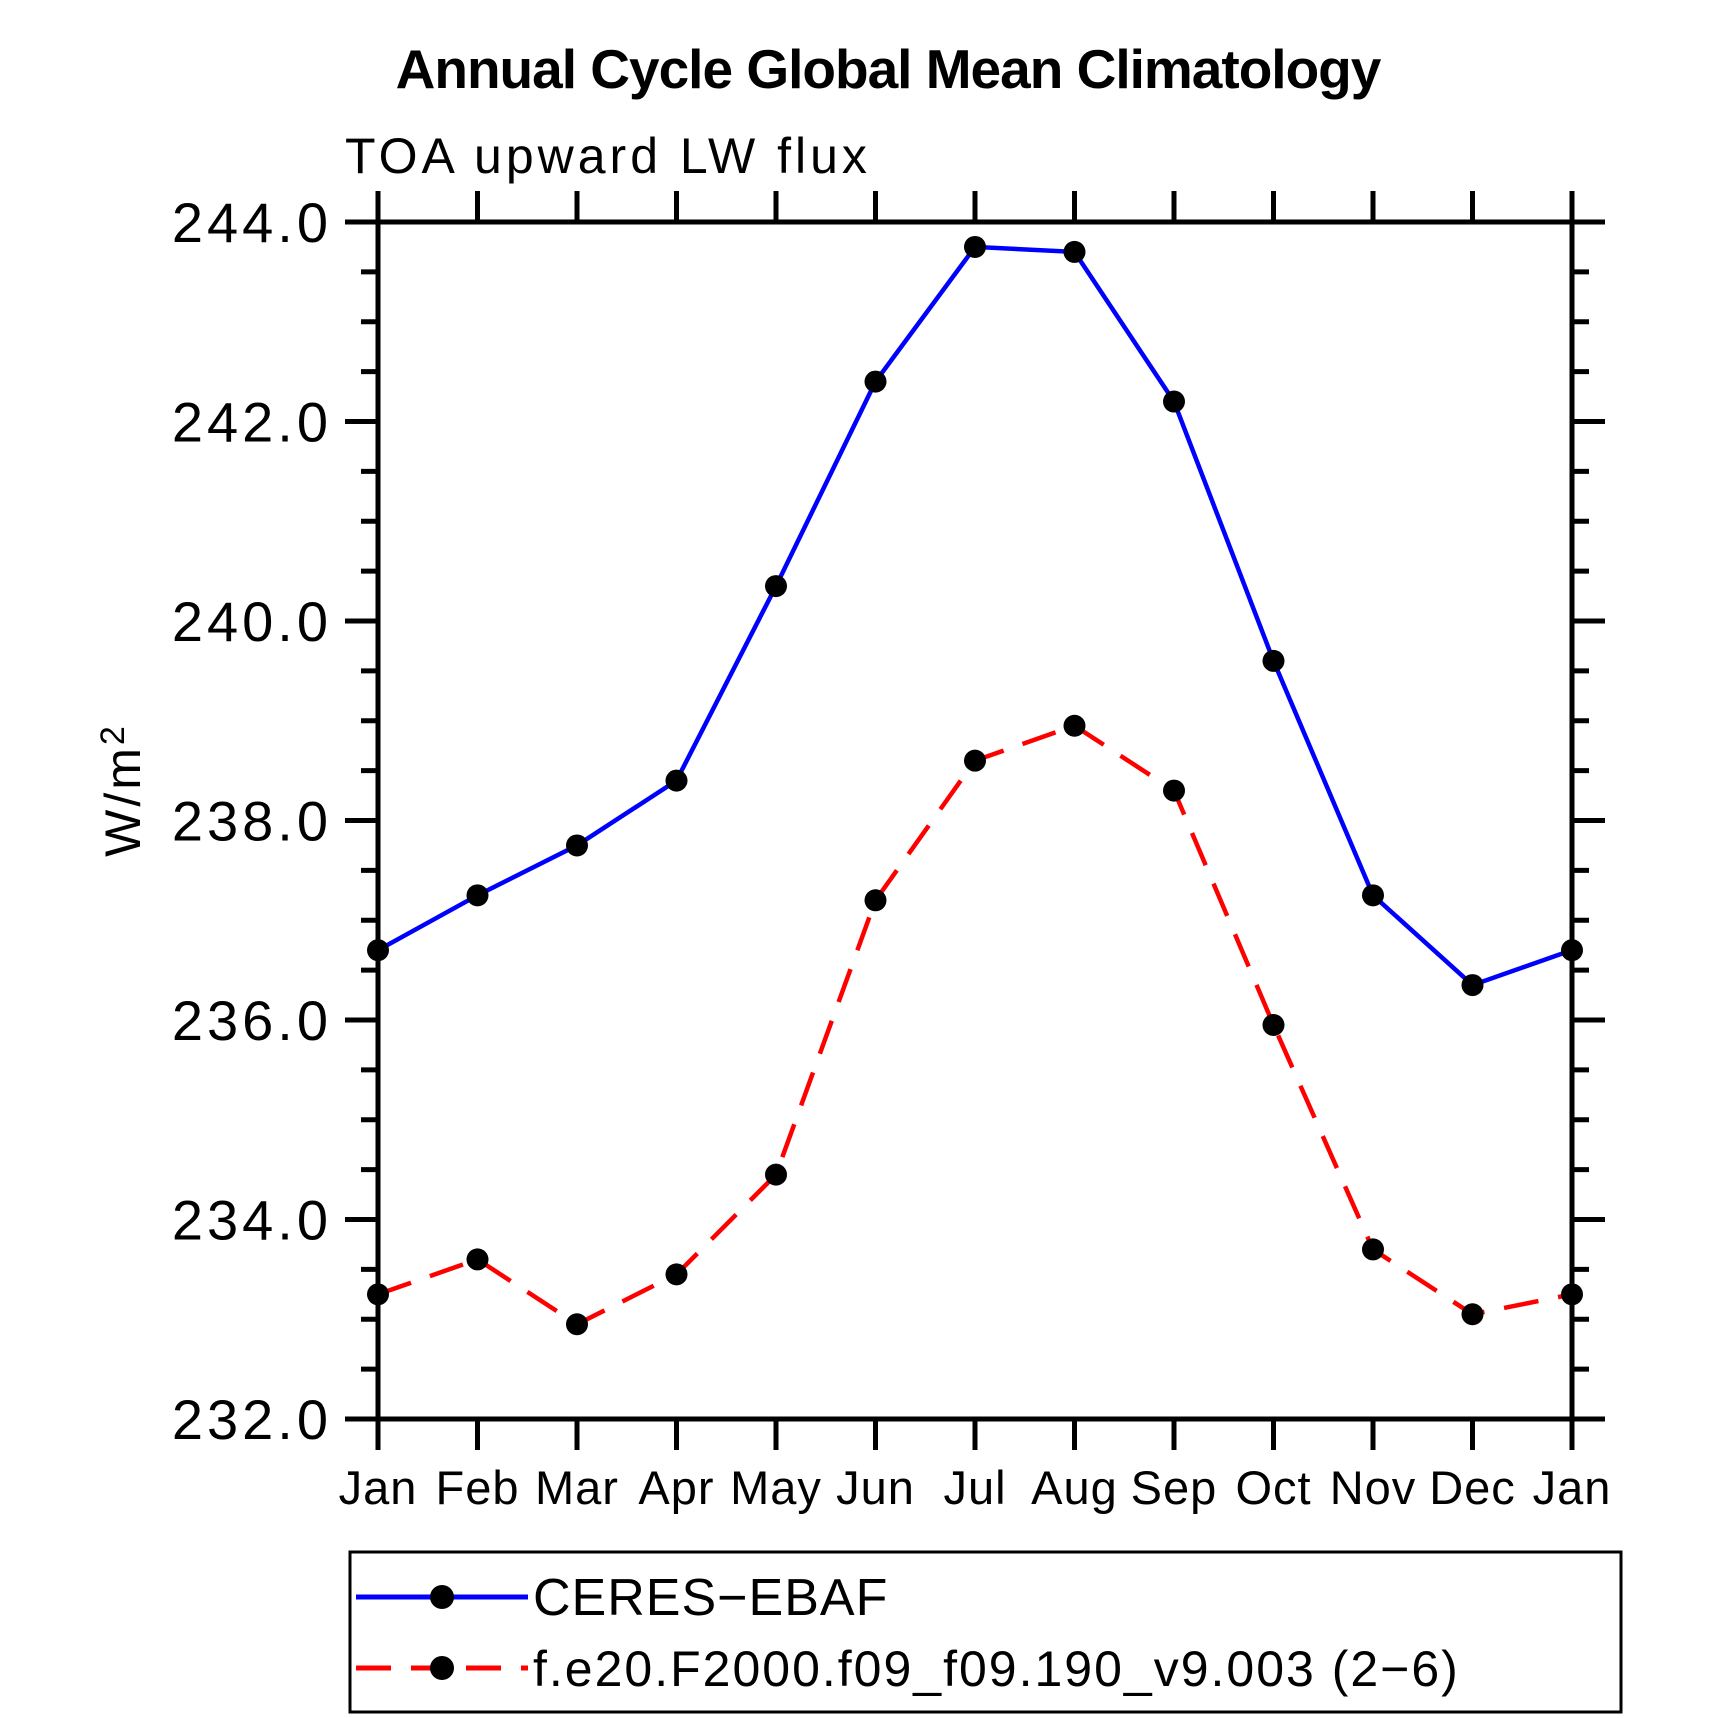  What do you see at coordinates (676, 1487) in the screenshot?
I see `x-tick-label: Apr` at bounding box center [676, 1487].